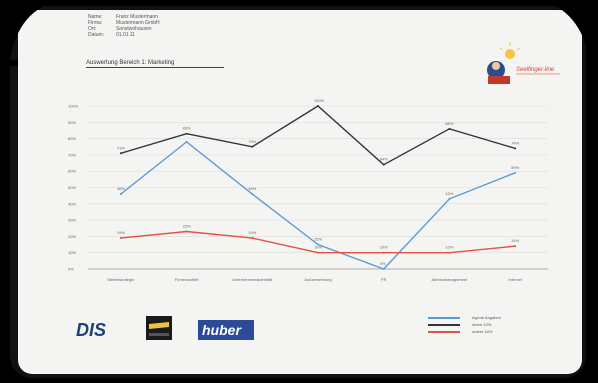 This screenshot has height=383, width=598. What do you see at coordinates (187, 279) in the screenshot?
I see `x-tick-label: Firmenauftritt` at bounding box center [187, 279].